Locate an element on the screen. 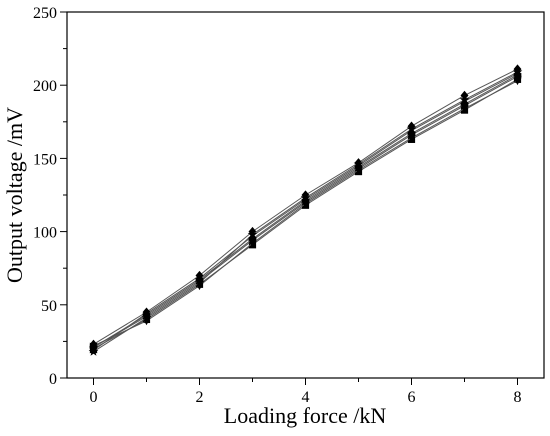 The width and height of the screenshot is (550, 436). x-axis-title: Loading force /kN is located at coordinates (305, 415).